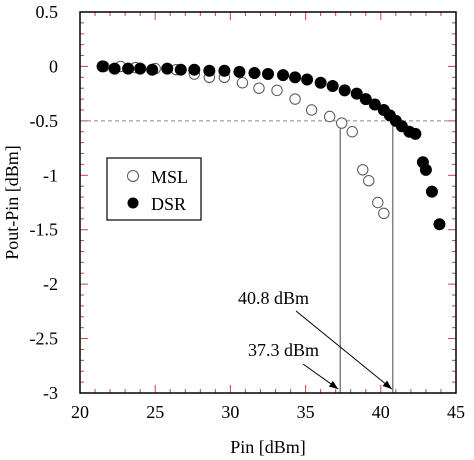  What do you see at coordinates (44, 230) in the screenshot?
I see `y-tick-label: -1.5` at bounding box center [44, 230].